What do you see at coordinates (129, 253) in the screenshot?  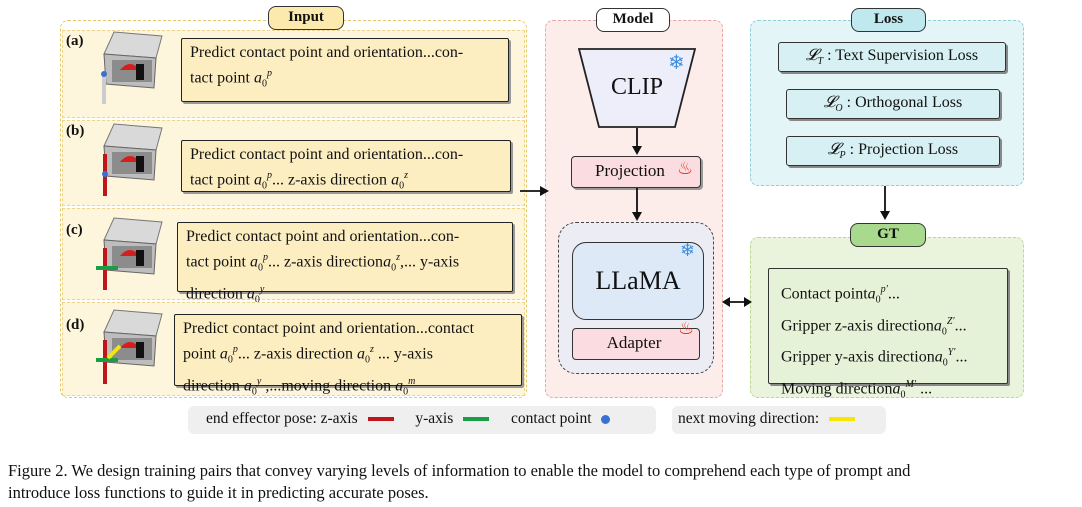 I see `drawer-image-c` at bounding box center [129, 253].